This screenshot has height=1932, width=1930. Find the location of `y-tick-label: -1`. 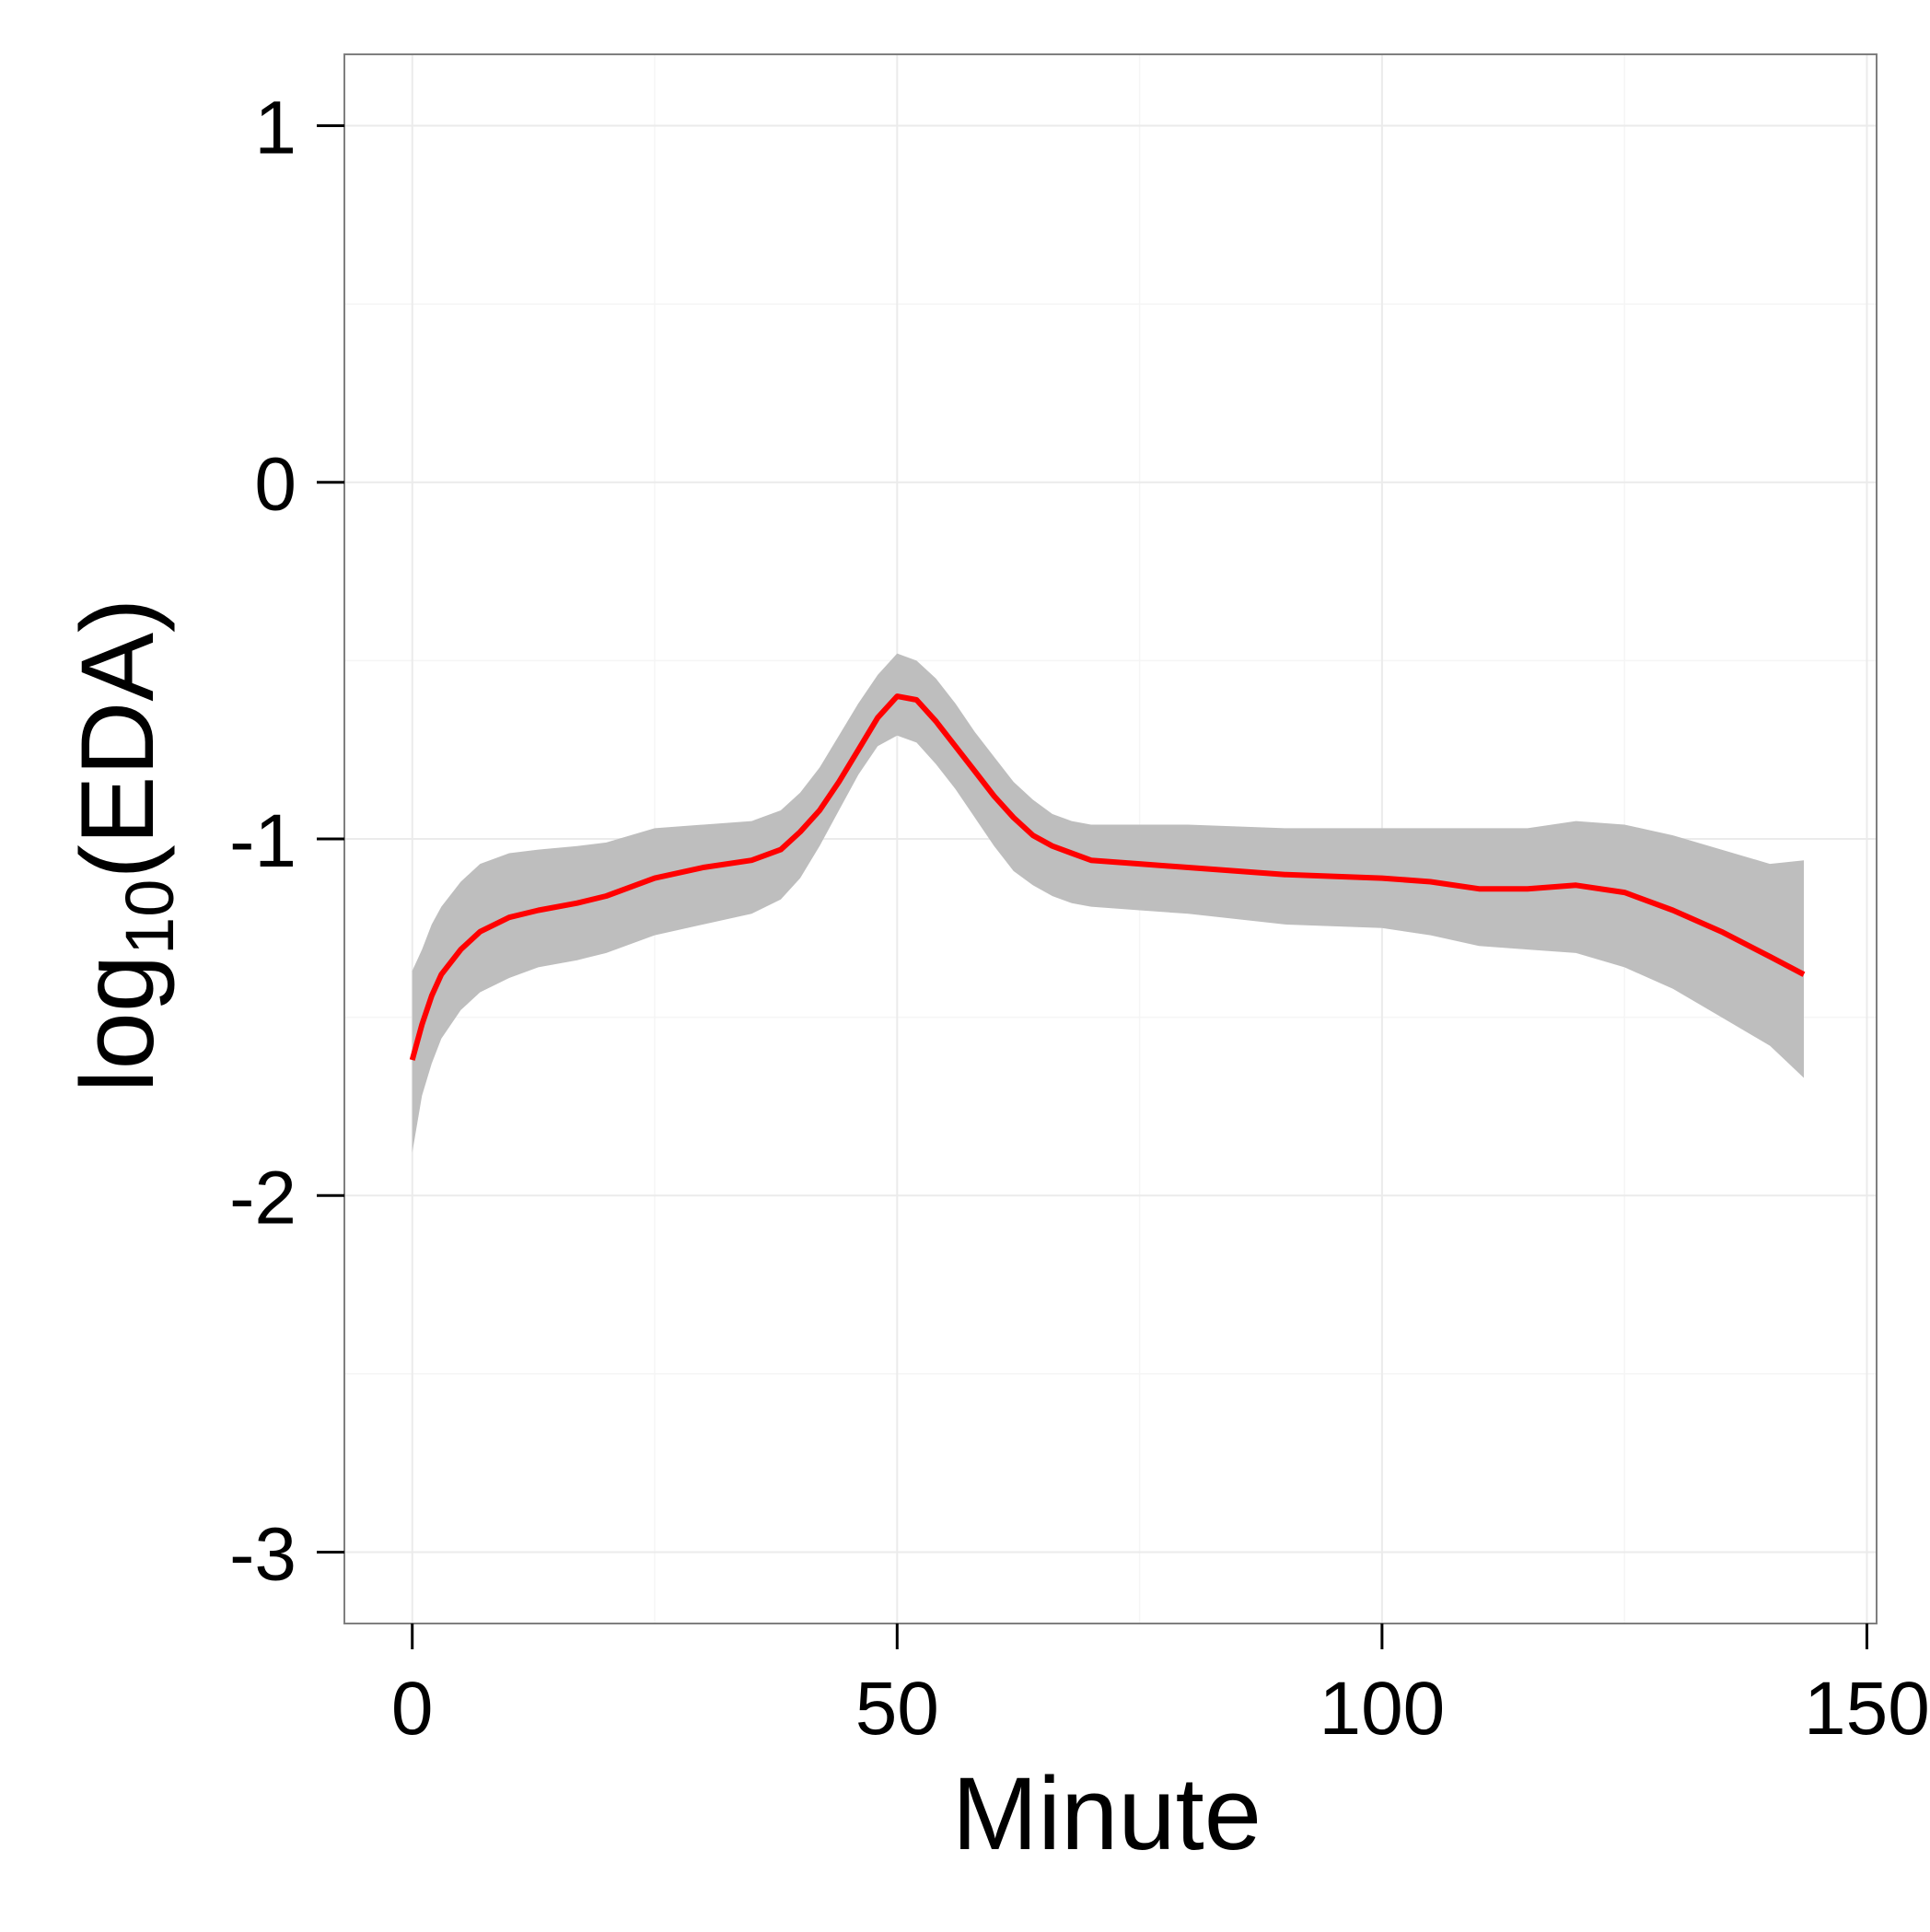

y-tick-label: -1 is located at coordinates (262, 841).